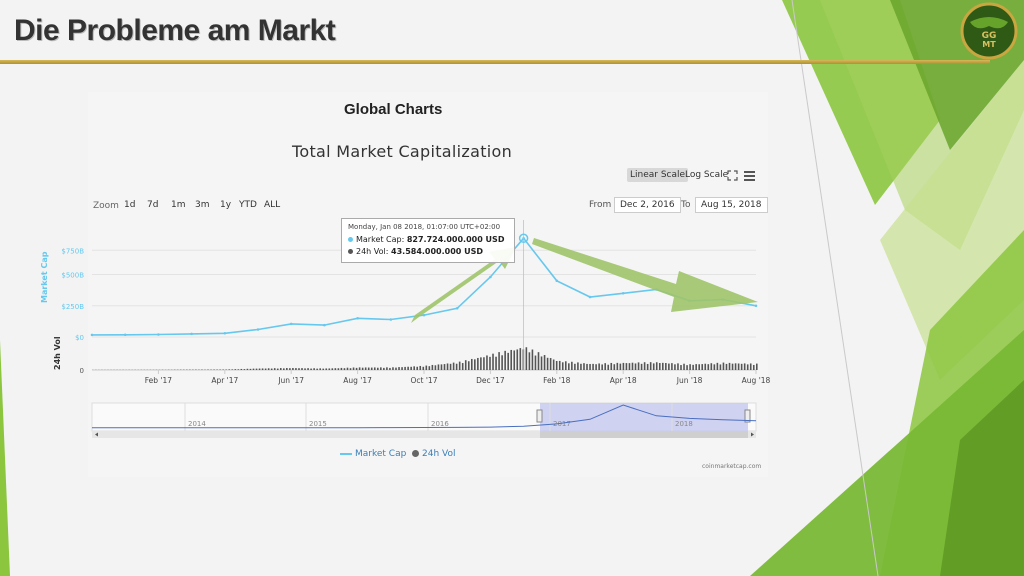 This screenshot has height=576, width=1024. Describe the element at coordinates (226, 205) in the screenshot. I see `zoom-1y-button: 1y` at that location.